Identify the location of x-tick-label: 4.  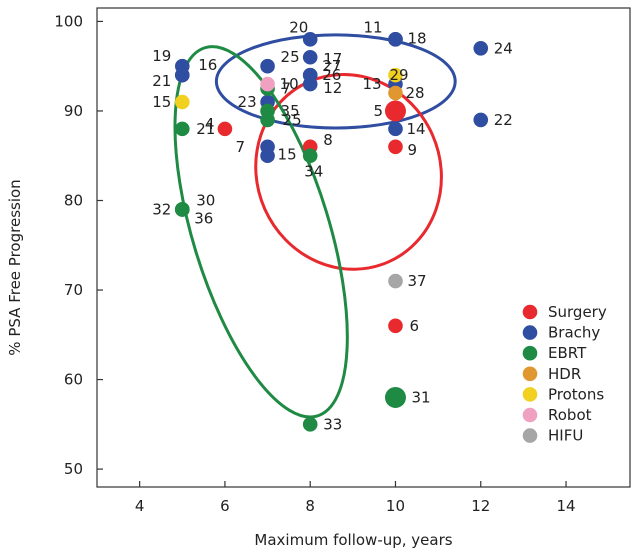
(140, 506).